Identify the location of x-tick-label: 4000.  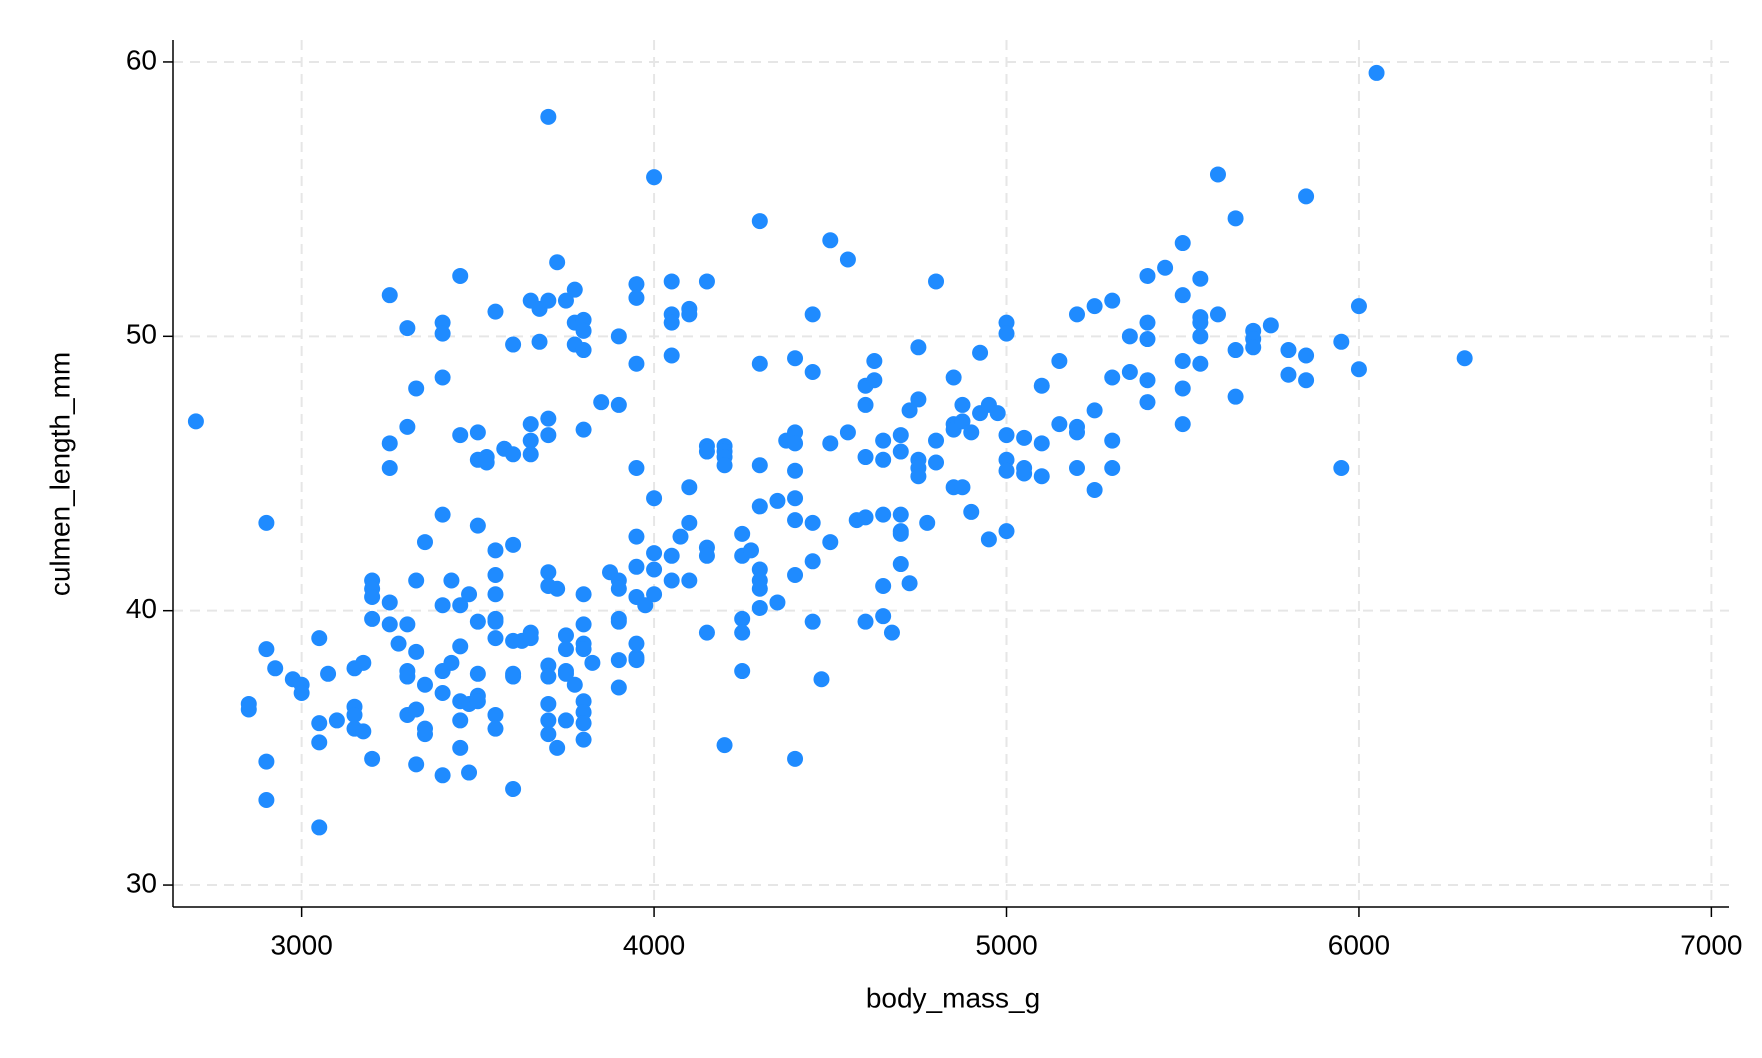
(654, 944).